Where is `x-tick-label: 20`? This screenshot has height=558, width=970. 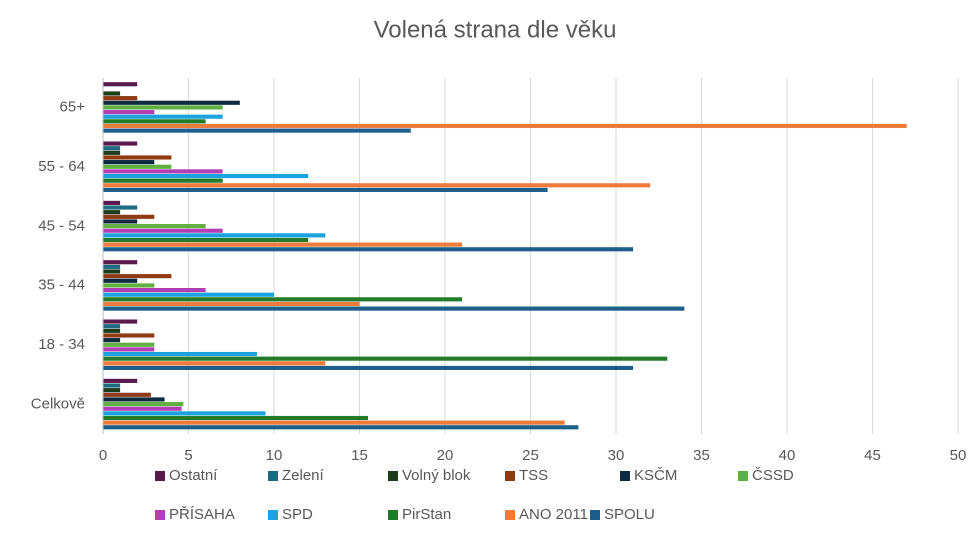 x-tick-label: 20 is located at coordinates (445, 455).